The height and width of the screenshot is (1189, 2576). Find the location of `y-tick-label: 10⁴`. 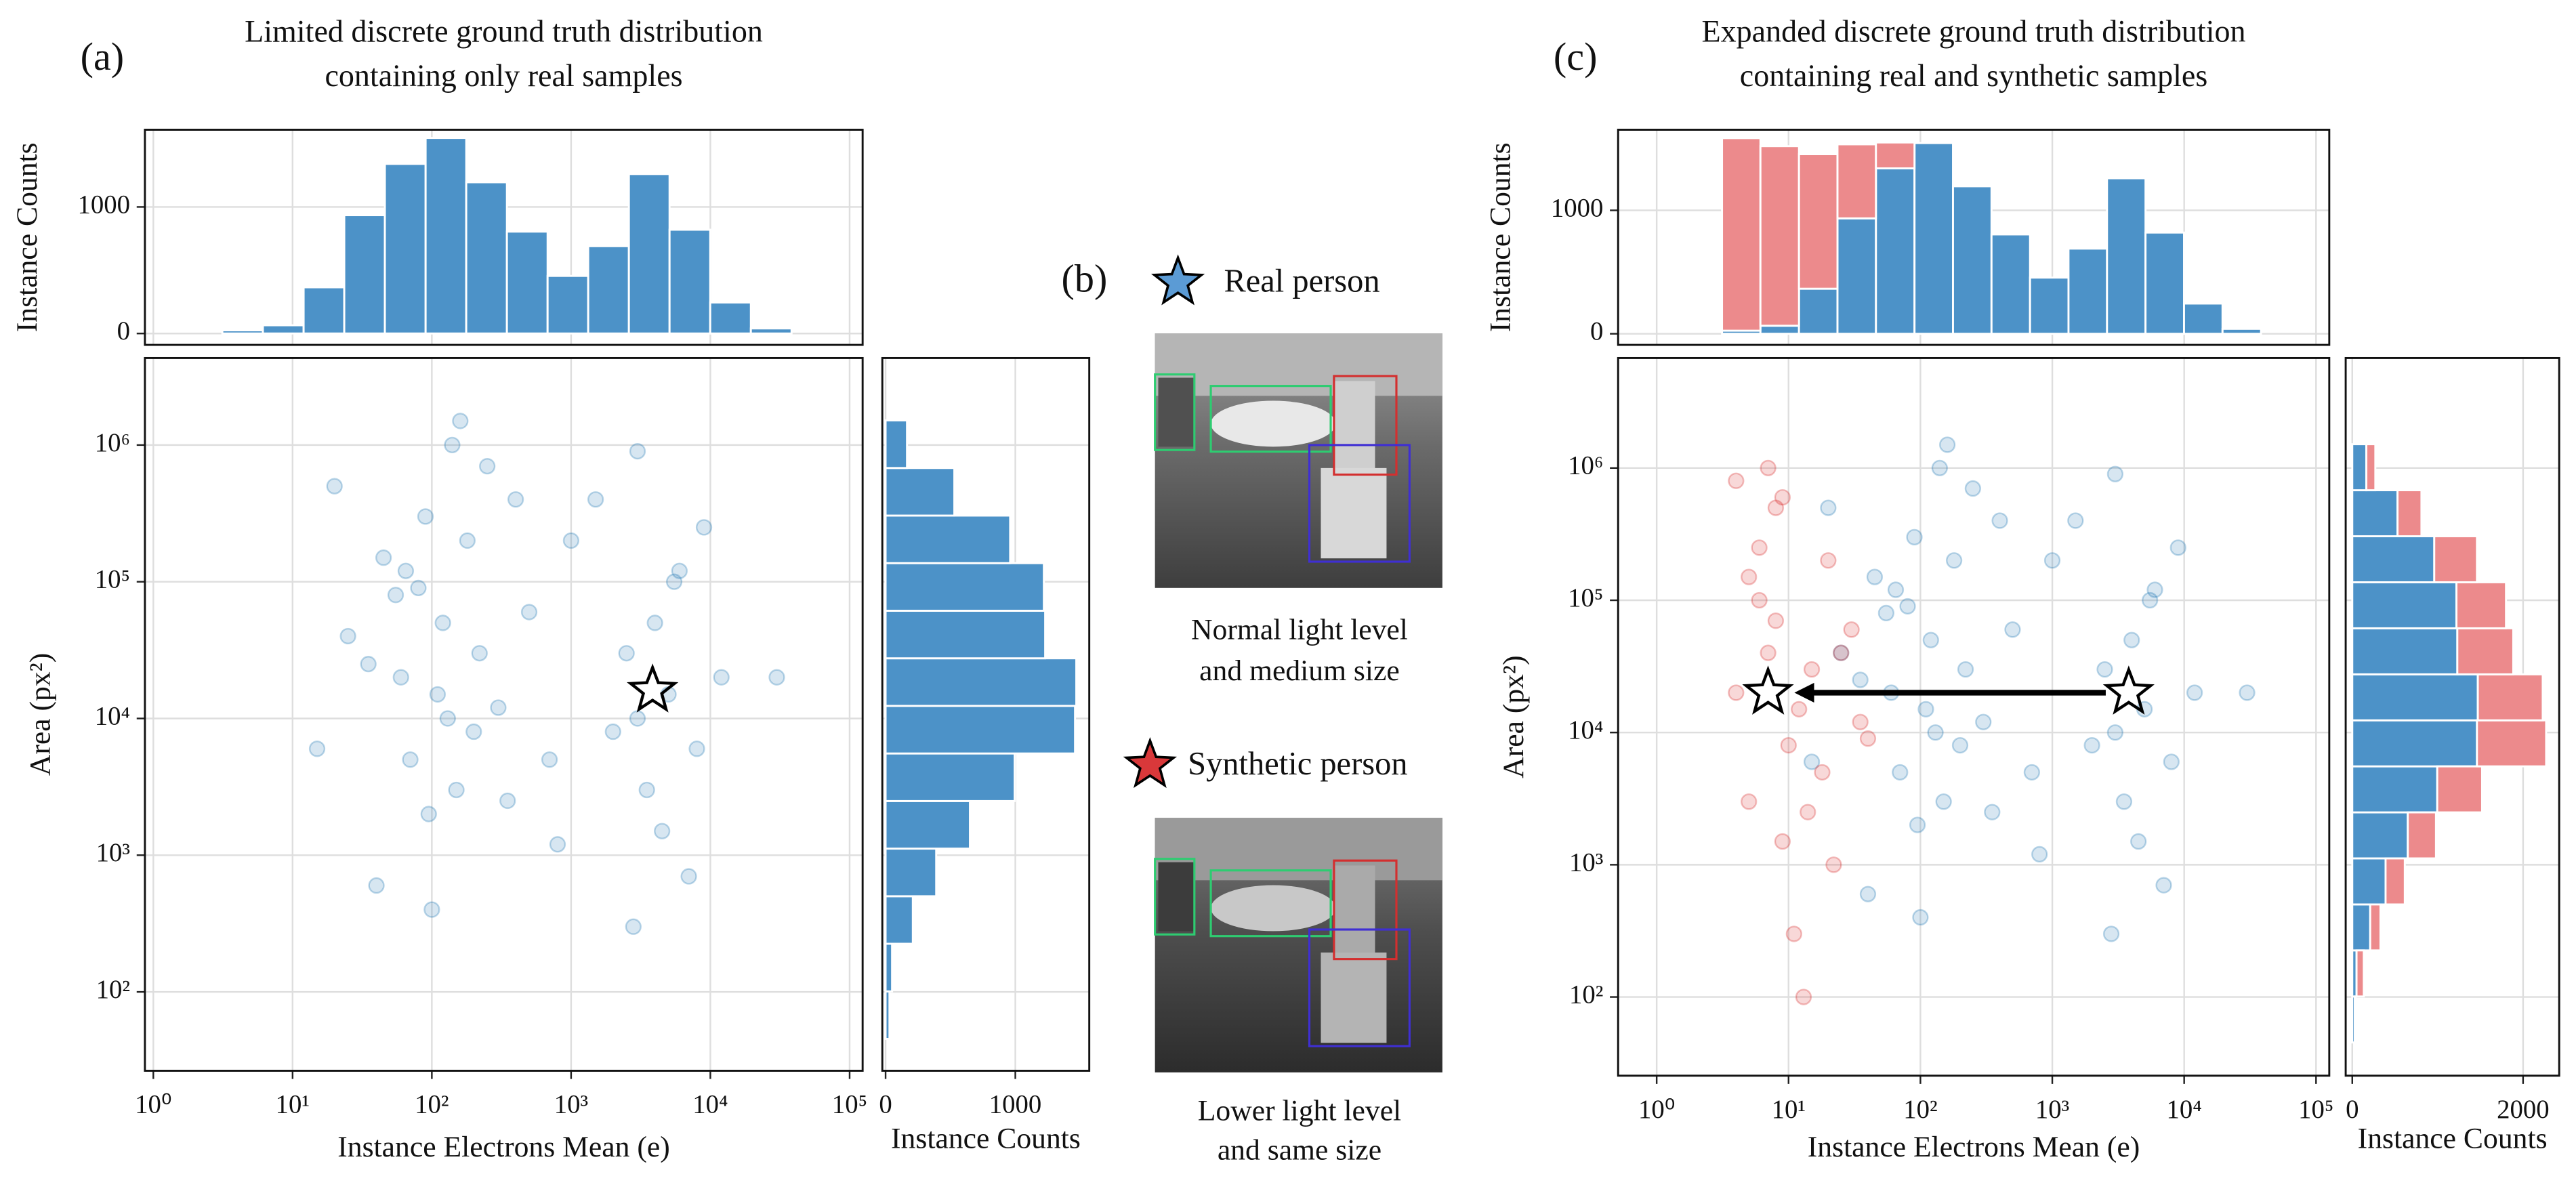

y-tick-label: 10⁴ is located at coordinates (112, 715).